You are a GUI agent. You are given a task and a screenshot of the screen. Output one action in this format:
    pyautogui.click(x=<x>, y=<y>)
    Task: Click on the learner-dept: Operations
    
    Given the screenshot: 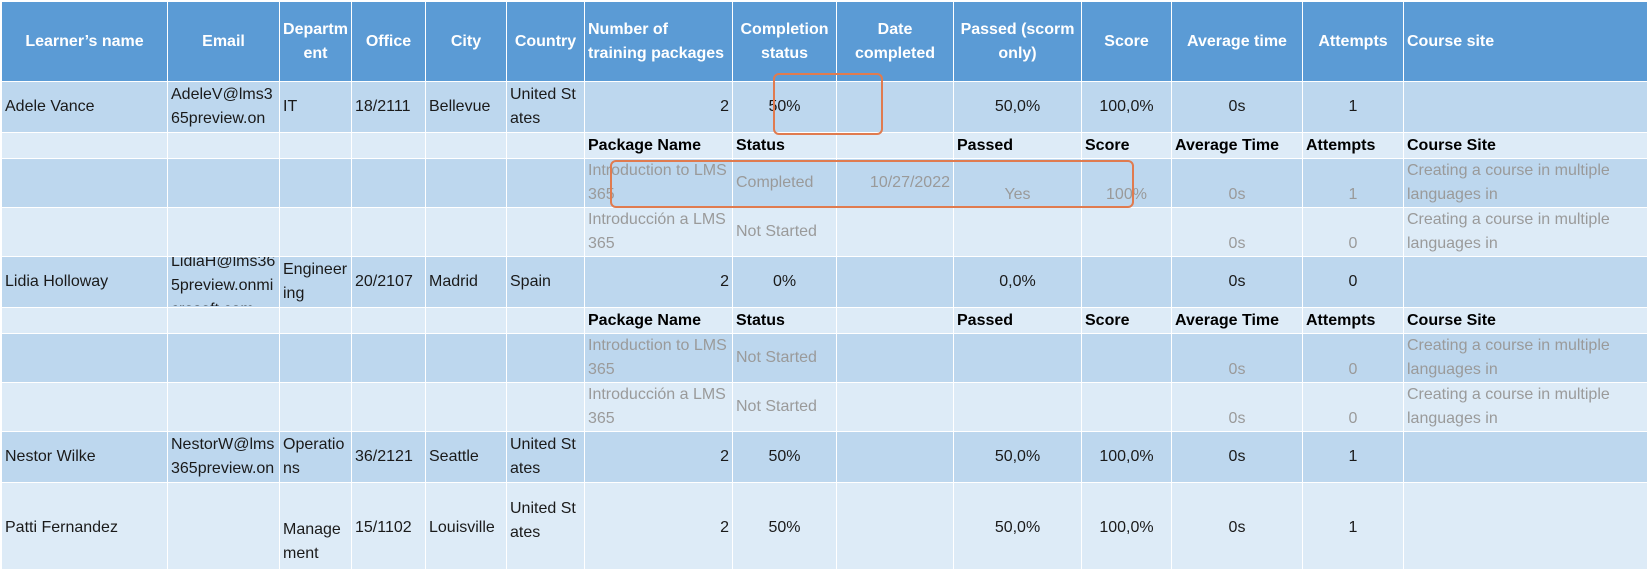 What is the action you would take?
    pyautogui.click(x=315, y=457)
    